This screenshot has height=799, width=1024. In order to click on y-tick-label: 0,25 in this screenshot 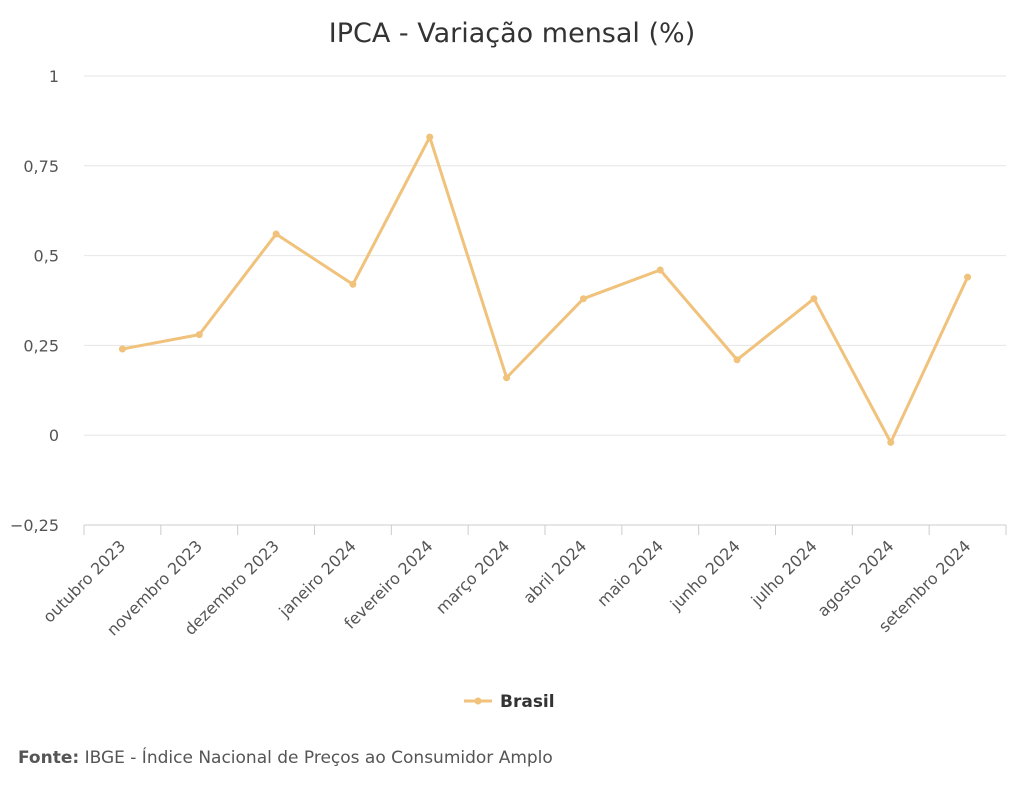, I will do `click(41, 345)`.